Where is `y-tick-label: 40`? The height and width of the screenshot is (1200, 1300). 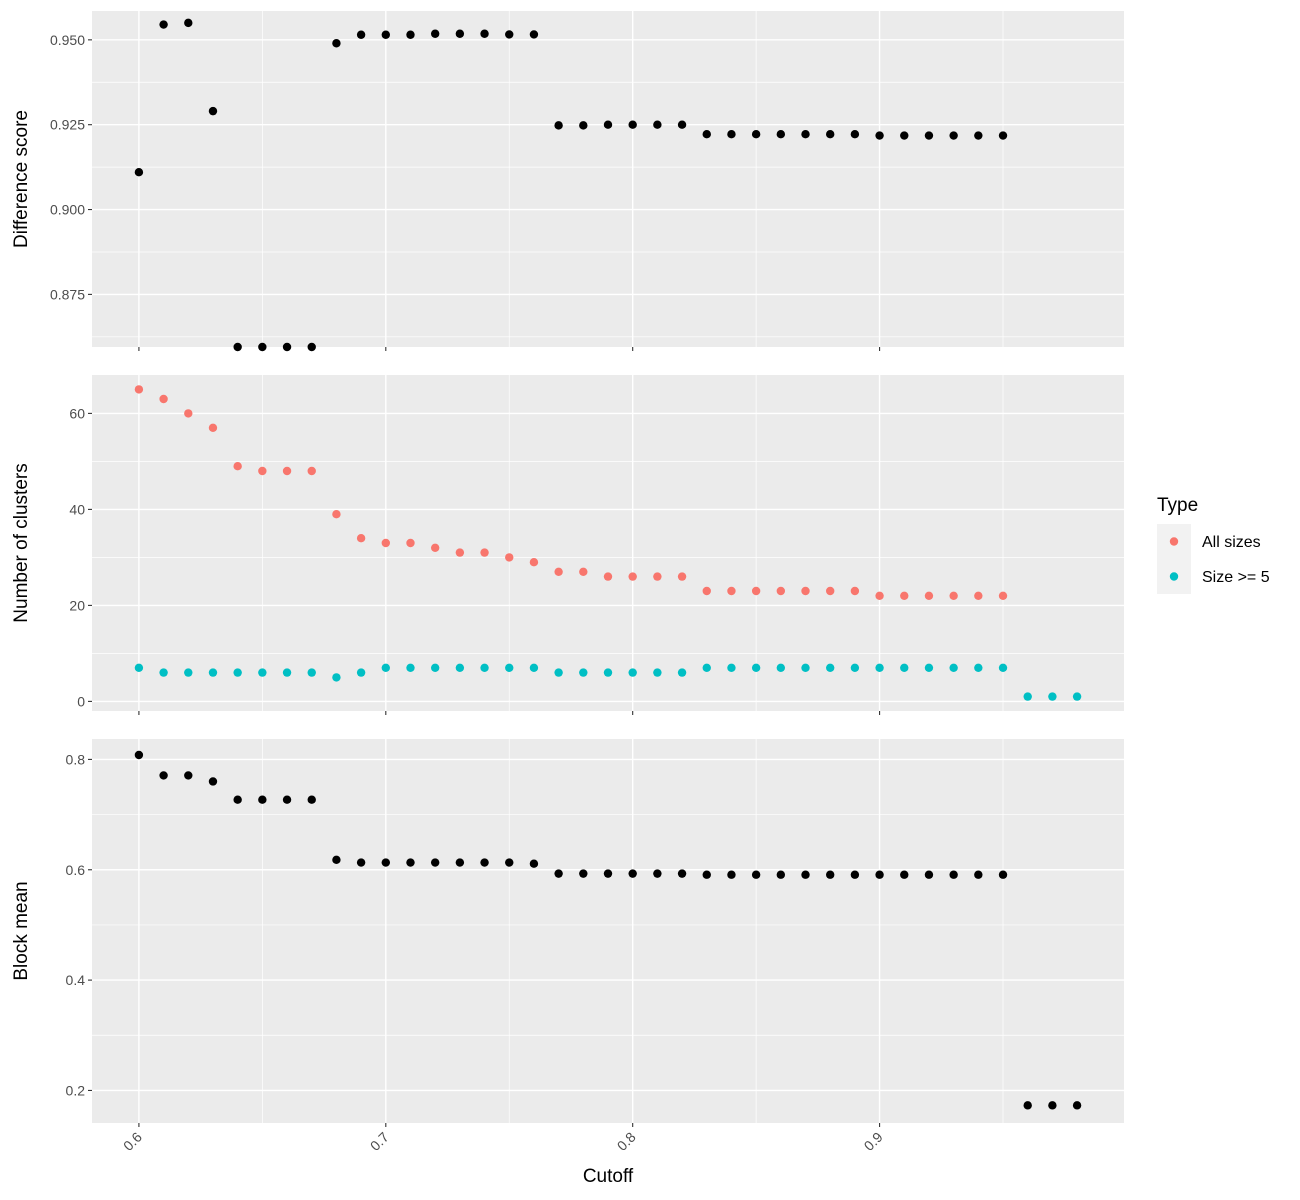
y-tick-label: 40 is located at coordinates (77, 509).